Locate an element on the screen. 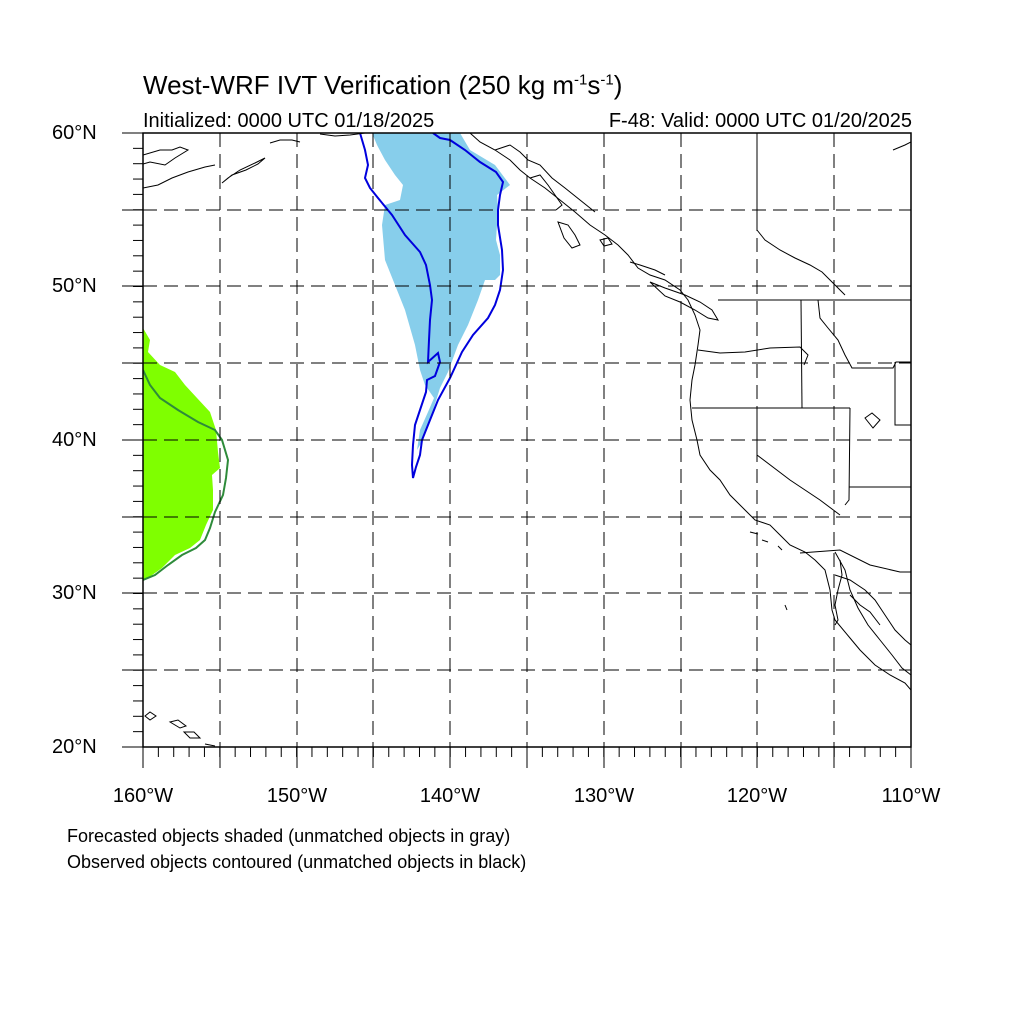 The height and width of the screenshot is (1024, 1024). lat-label-20n: 20°N is located at coordinates (74, 747).